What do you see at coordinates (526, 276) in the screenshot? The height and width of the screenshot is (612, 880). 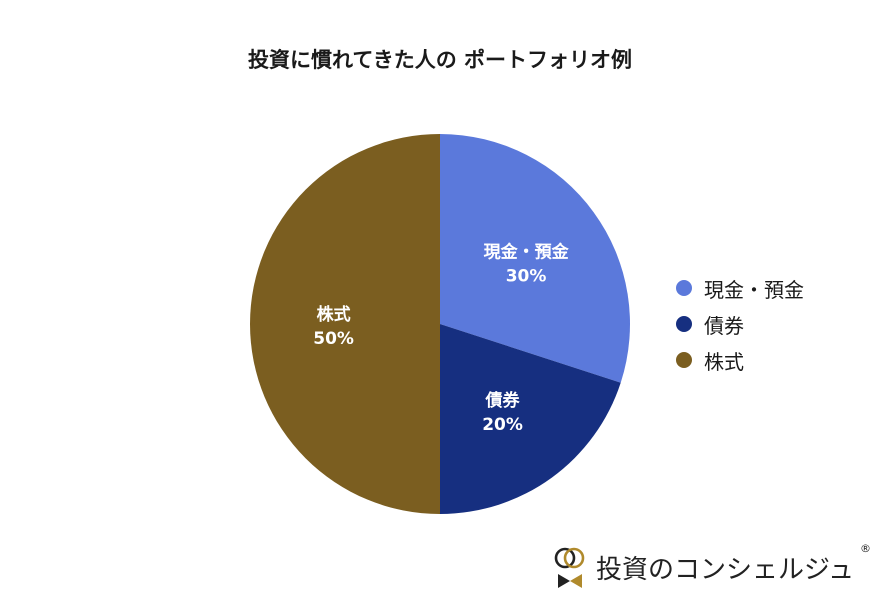 I see `slice-value-cash: 30%` at bounding box center [526, 276].